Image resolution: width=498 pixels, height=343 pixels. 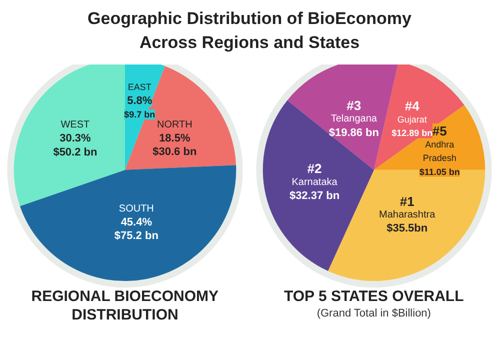 I want to click on text: #4, so click(x=412, y=106).